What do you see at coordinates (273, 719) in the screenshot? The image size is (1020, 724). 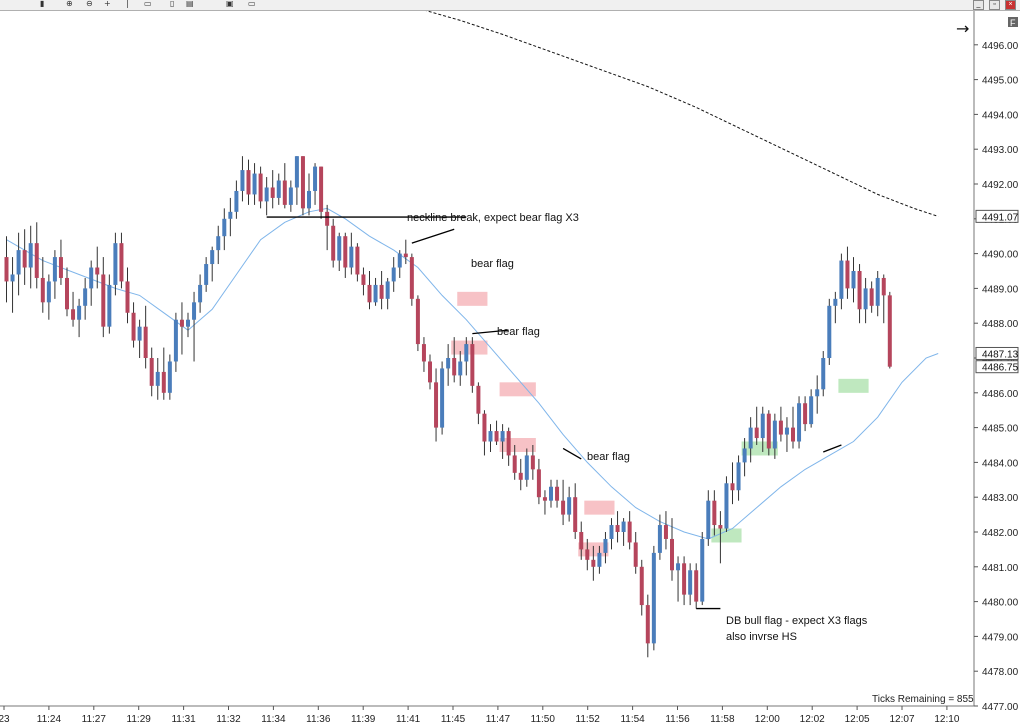 I see `x-tick-label: 11:34` at bounding box center [273, 719].